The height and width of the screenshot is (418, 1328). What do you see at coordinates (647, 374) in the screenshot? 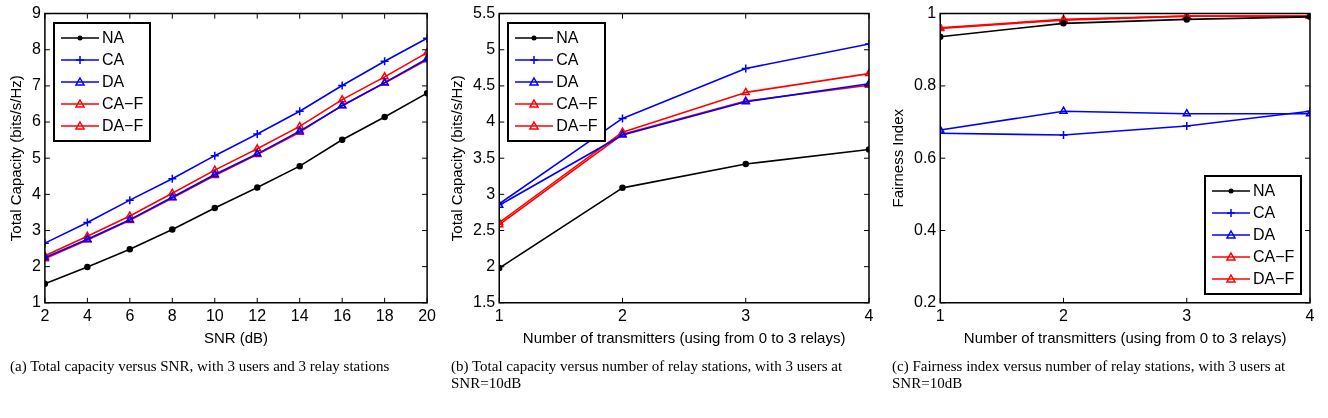
I see `text: (b) Total capacity versus number of relay stations, with 3 users at SNR=10dB` at bounding box center [647, 374].